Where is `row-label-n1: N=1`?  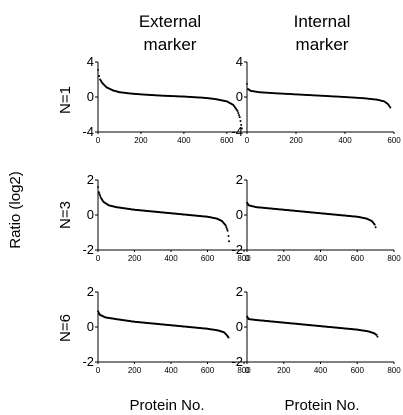
row-label-n1: N=1 is located at coordinates (65, 100).